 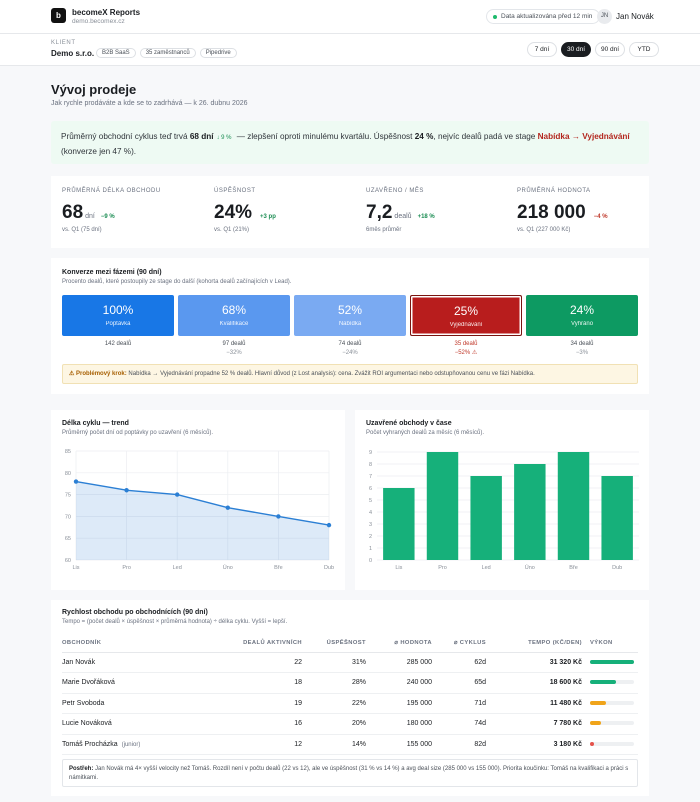 I want to click on y-tick-label: 8, so click(x=370, y=465).